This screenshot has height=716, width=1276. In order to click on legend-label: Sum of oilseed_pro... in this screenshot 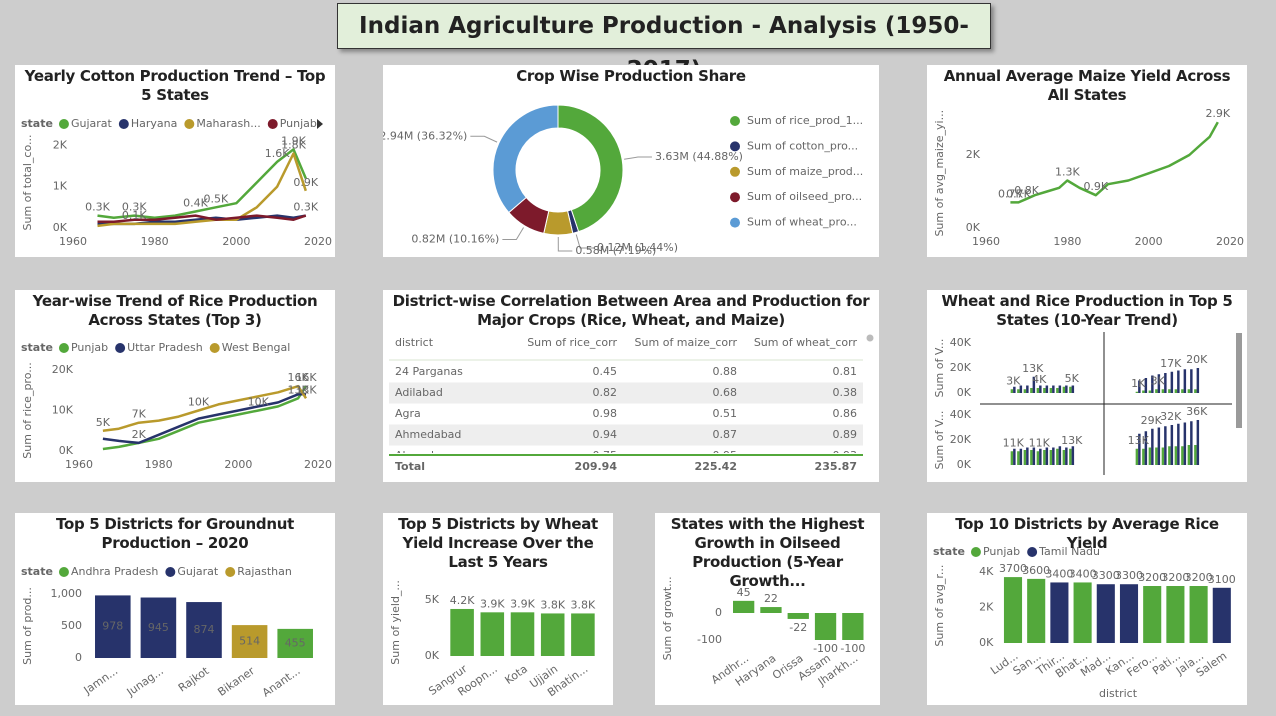, I will do `click(804, 196)`.